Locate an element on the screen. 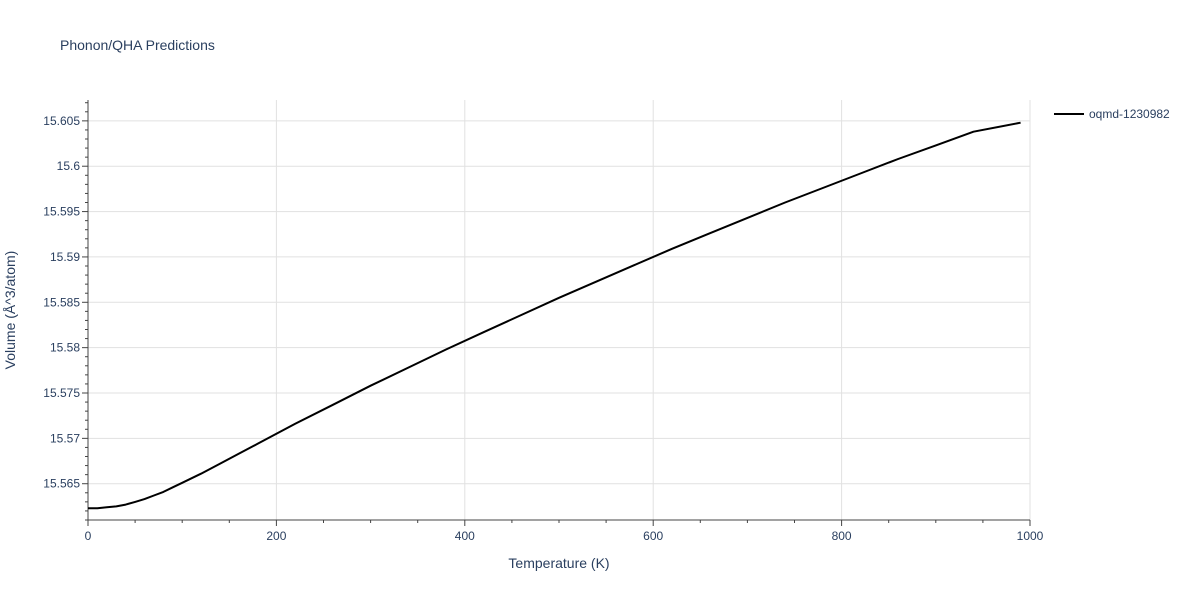 The image size is (1200, 605). x-tick-label: 800 is located at coordinates (842, 536).